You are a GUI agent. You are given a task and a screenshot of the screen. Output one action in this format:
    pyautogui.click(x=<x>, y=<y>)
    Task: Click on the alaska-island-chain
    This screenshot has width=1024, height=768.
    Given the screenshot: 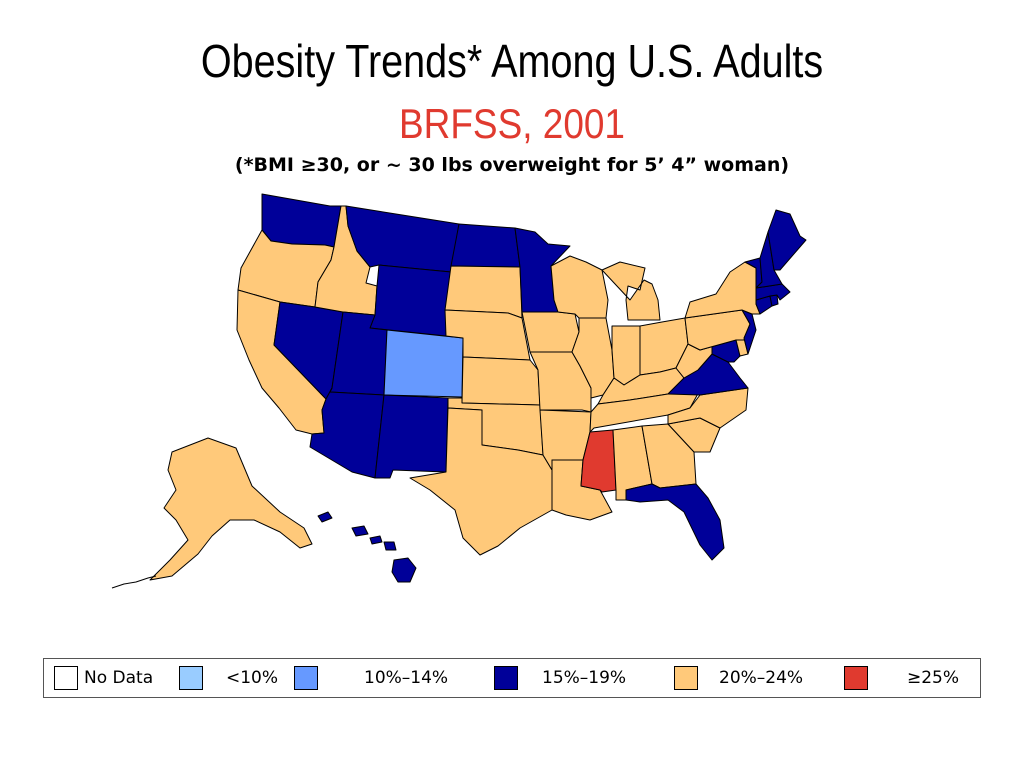 What is the action you would take?
    pyautogui.click(x=134, y=582)
    